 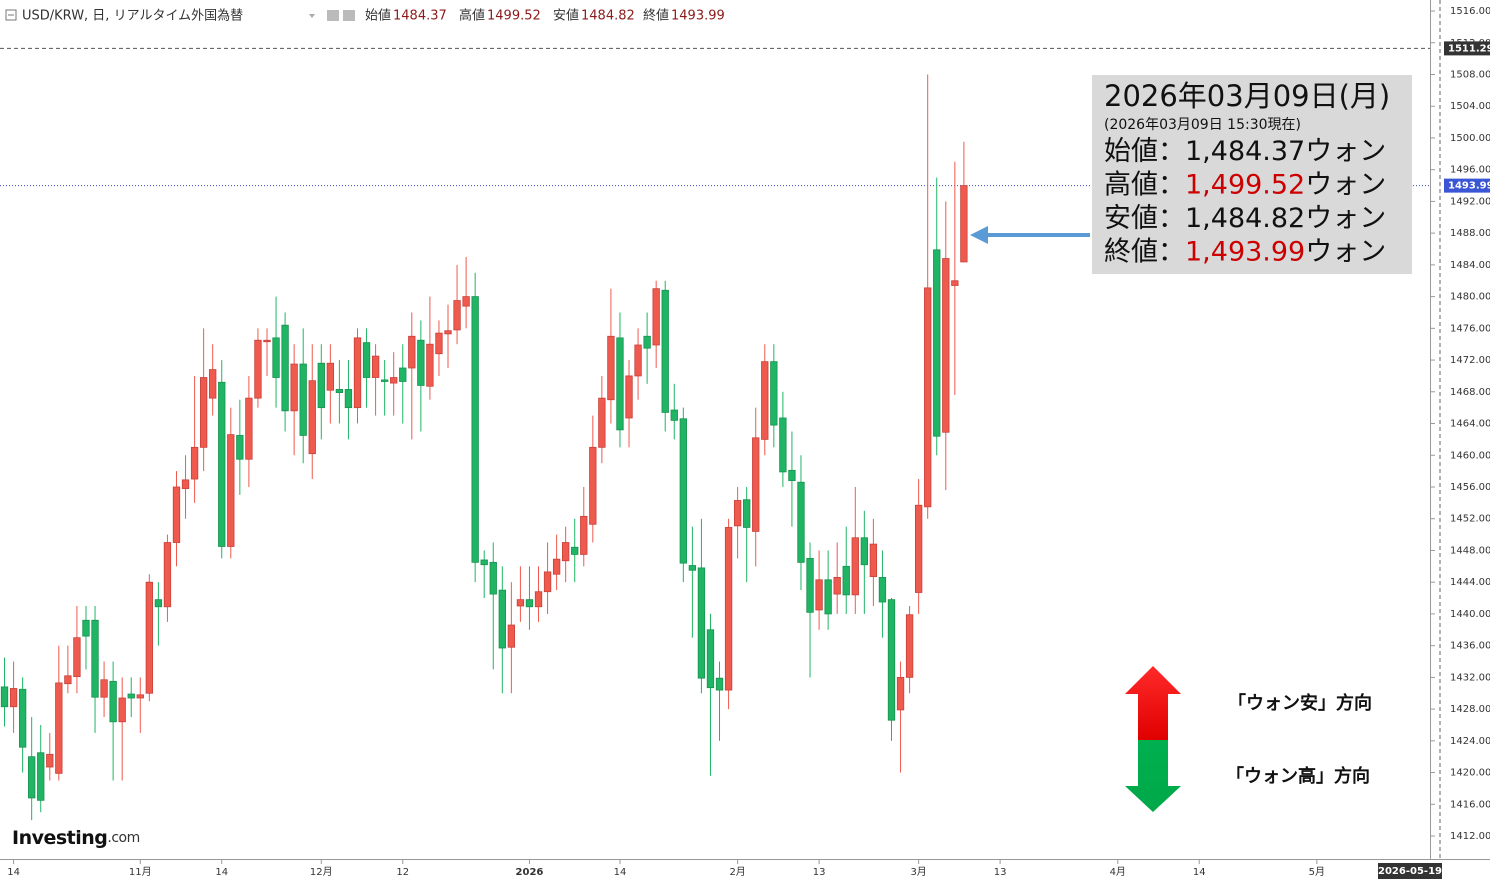 I want to click on x-tick-label: 5月, so click(x=1317, y=872).